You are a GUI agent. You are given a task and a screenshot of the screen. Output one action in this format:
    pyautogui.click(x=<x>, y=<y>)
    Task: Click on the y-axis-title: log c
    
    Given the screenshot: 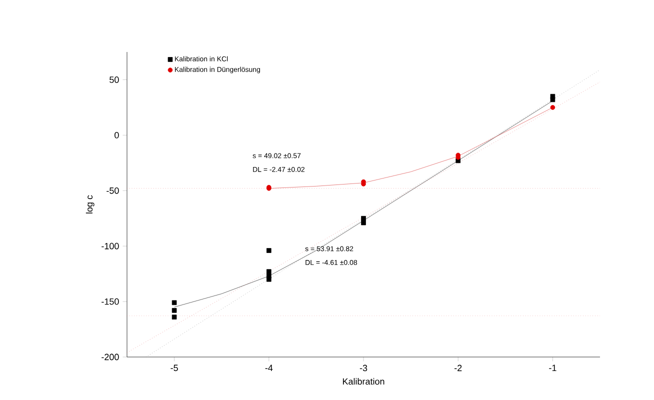 What is the action you would take?
    pyautogui.click(x=90, y=204)
    